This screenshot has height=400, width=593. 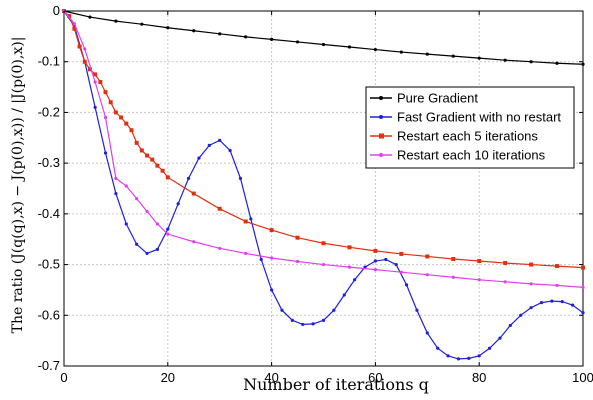 What do you see at coordinates (49, 314) in the screenshot?
I see `y-tick-label: -0.6` at bounding box center [49, 314].